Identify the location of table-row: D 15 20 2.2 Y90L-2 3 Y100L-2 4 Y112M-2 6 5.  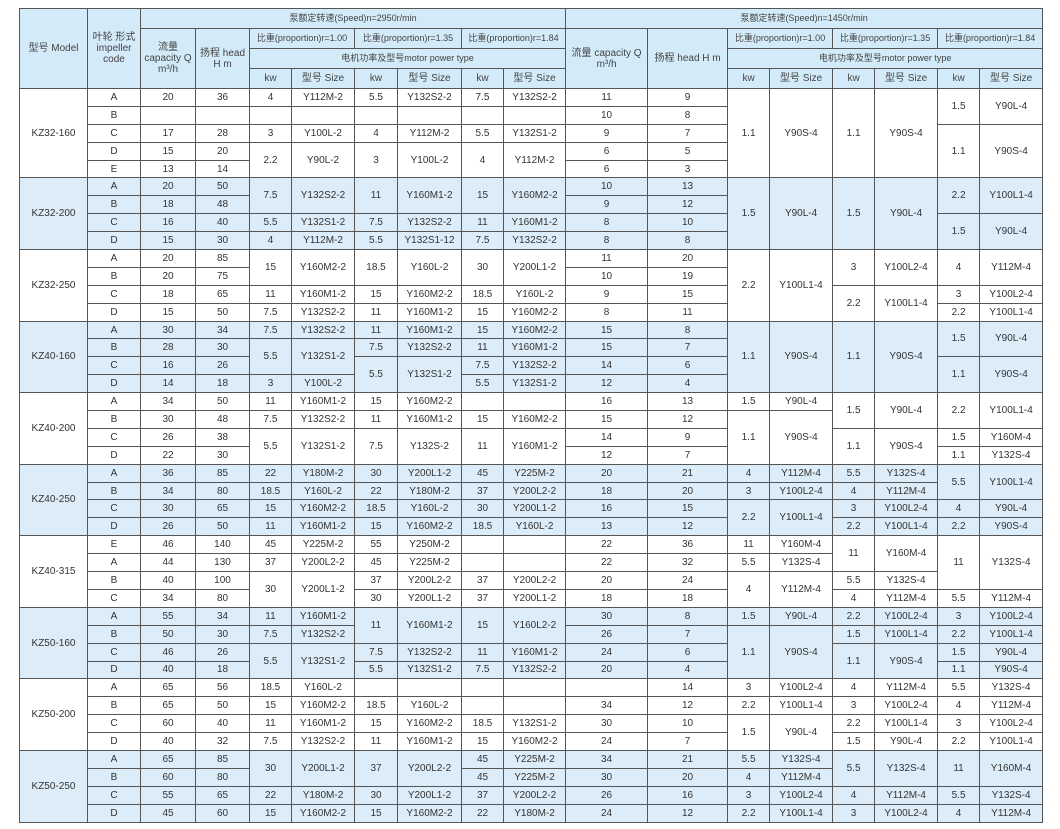
(531, 160).